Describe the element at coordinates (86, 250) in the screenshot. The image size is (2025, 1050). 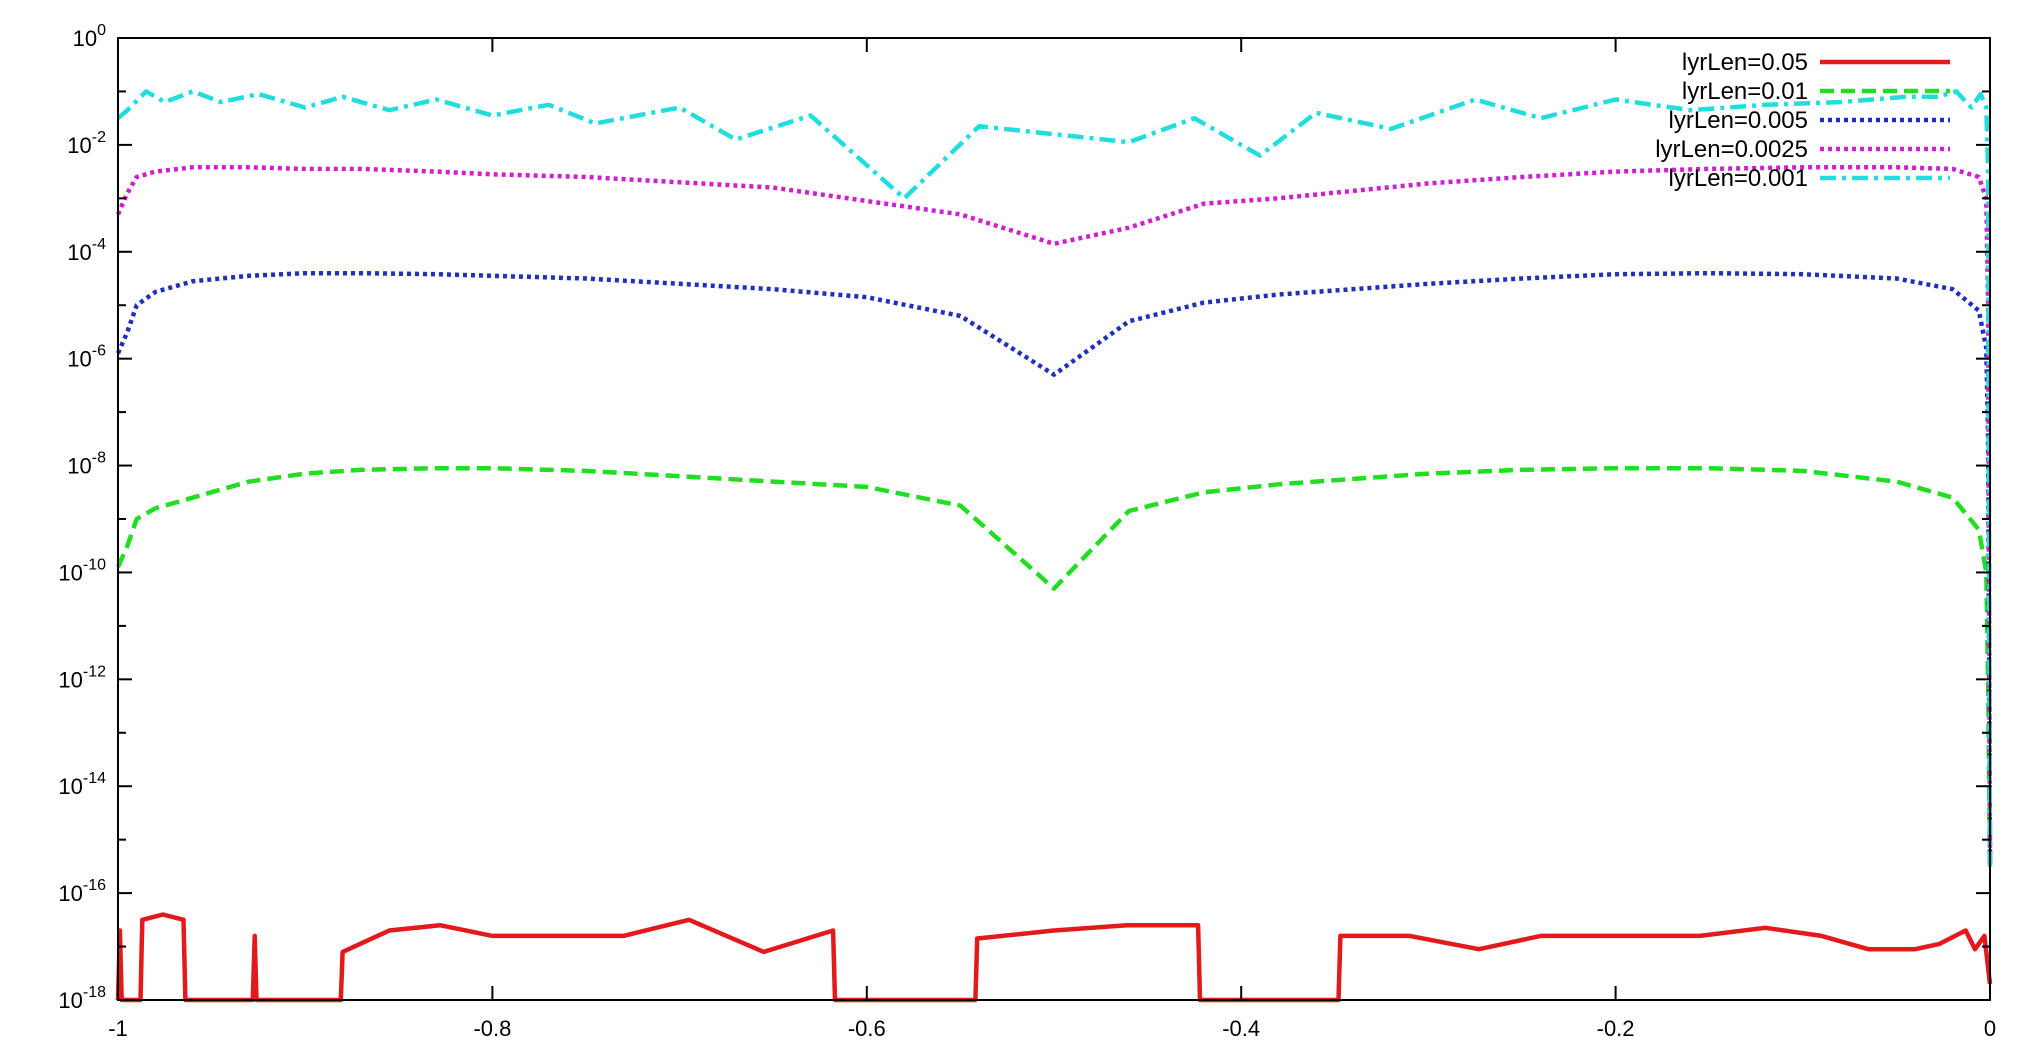
I see `y-tick-label: 10⁻⁴` at that location.